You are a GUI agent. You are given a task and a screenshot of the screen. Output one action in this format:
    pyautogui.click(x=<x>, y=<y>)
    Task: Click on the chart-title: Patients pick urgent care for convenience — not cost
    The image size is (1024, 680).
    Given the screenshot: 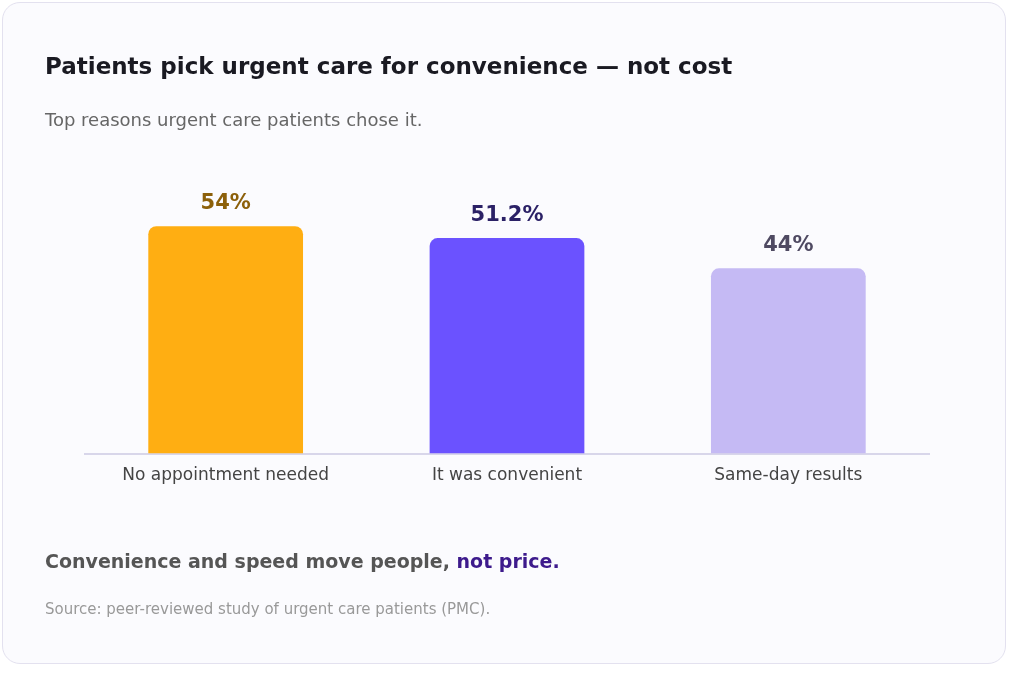 What is the action you would take?
    pyautogui.click(x=389, y=66)
    